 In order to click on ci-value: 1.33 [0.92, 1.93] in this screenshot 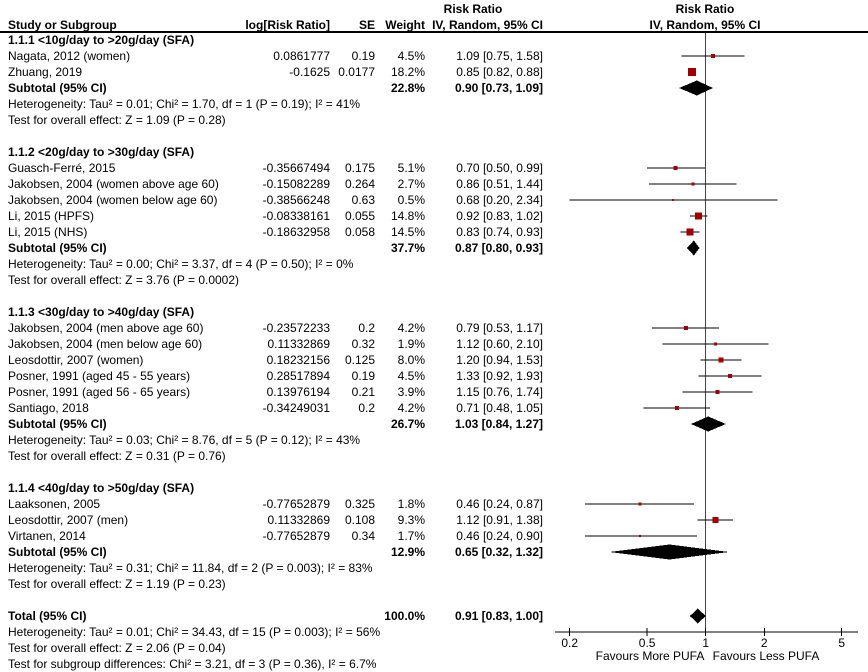, I will do `click(499, 376)`.